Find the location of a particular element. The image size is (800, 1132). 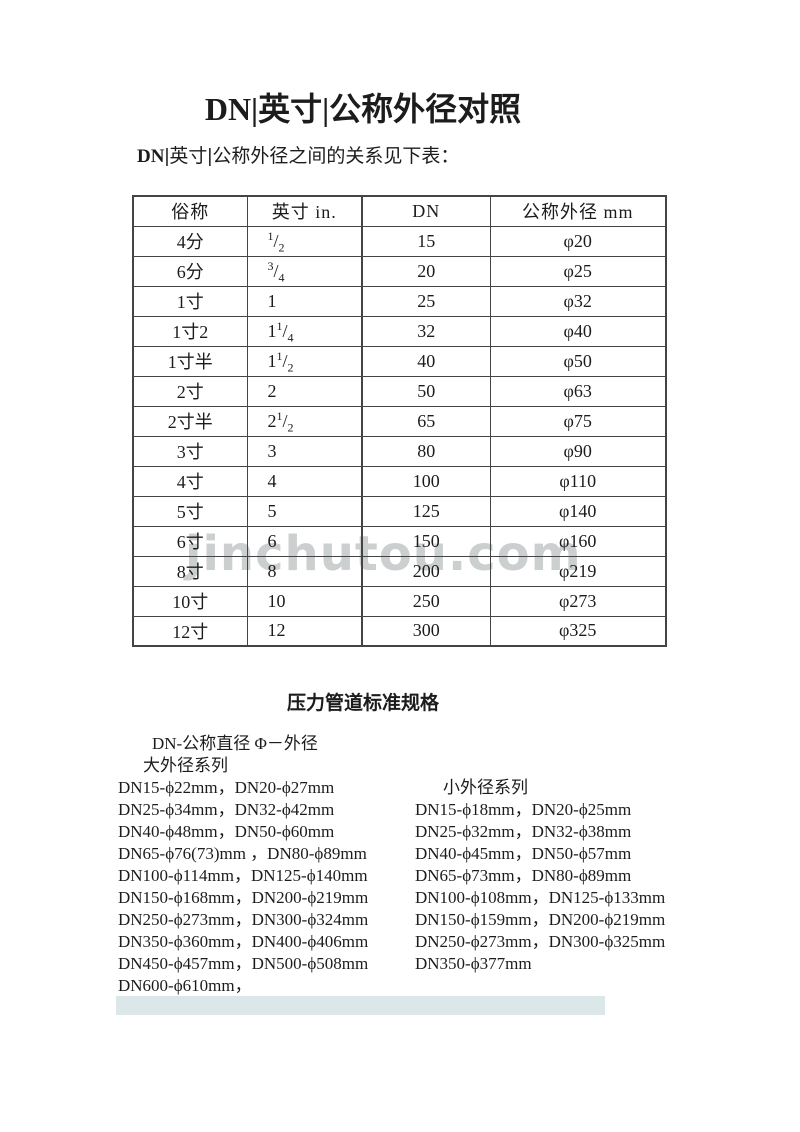

small-od-series-item: DN15-ϕ18mm，DN20-ϕ25mm is located at coordinates (523, 809).